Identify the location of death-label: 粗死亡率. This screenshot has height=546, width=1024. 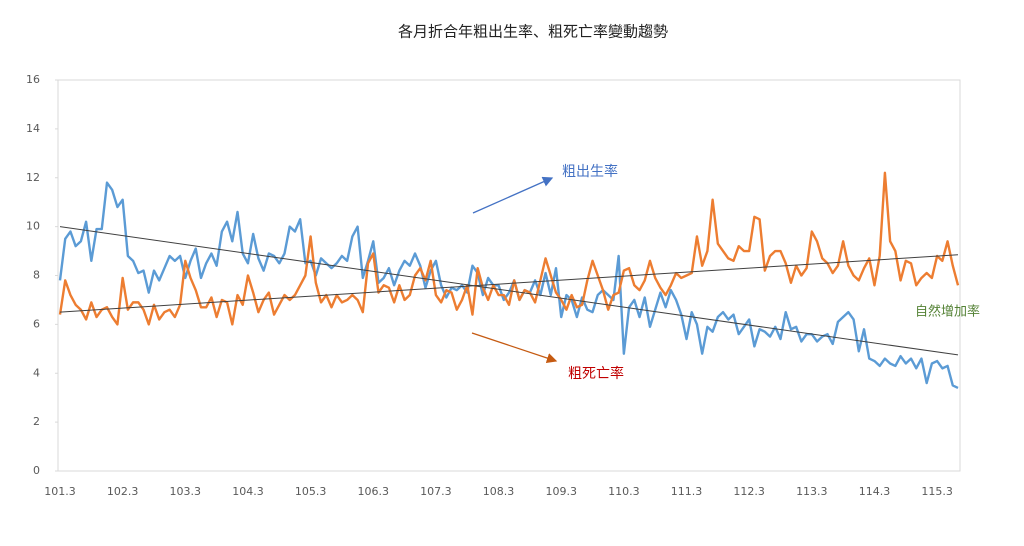
(596, 373).